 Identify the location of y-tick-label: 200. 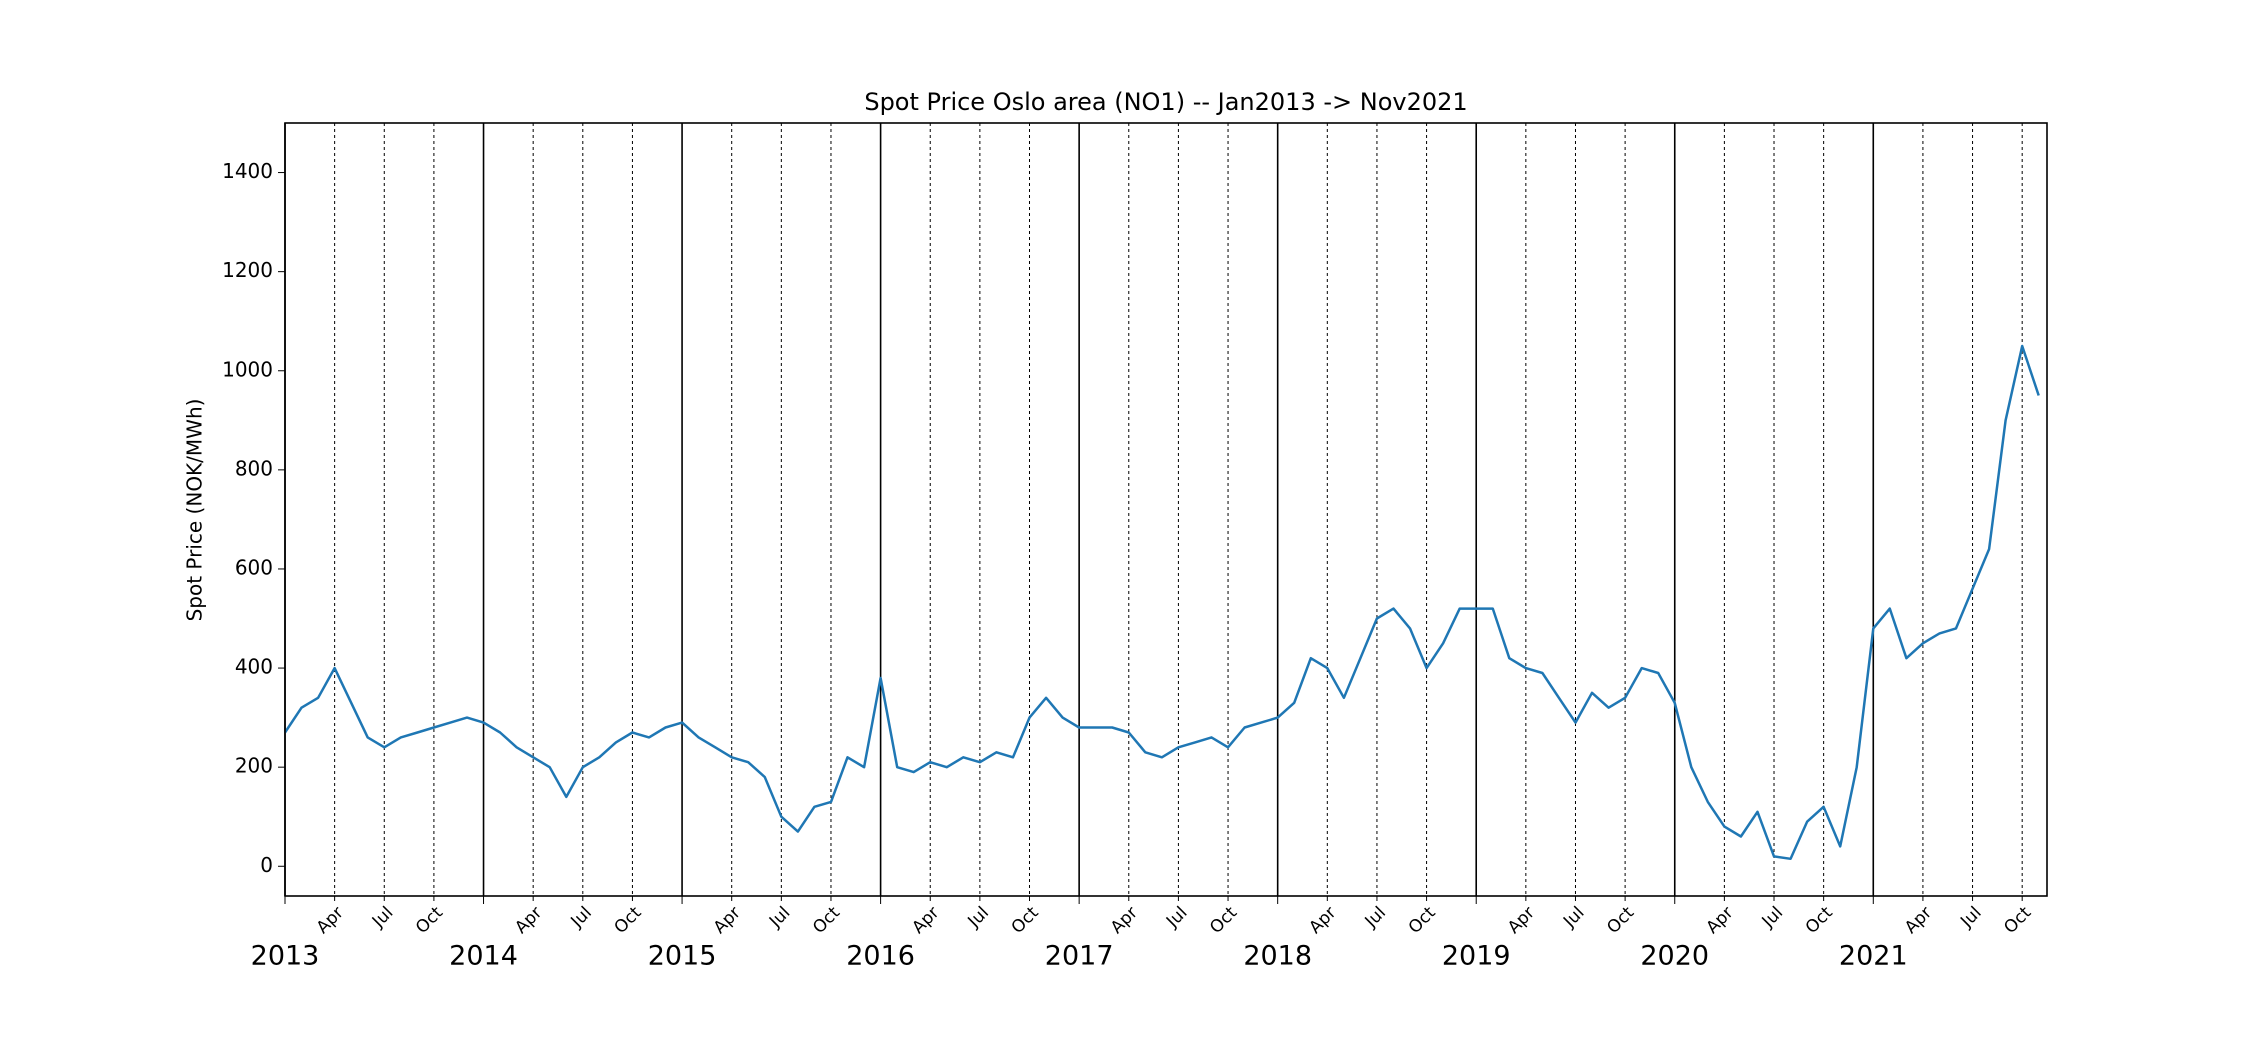
(254, 766).